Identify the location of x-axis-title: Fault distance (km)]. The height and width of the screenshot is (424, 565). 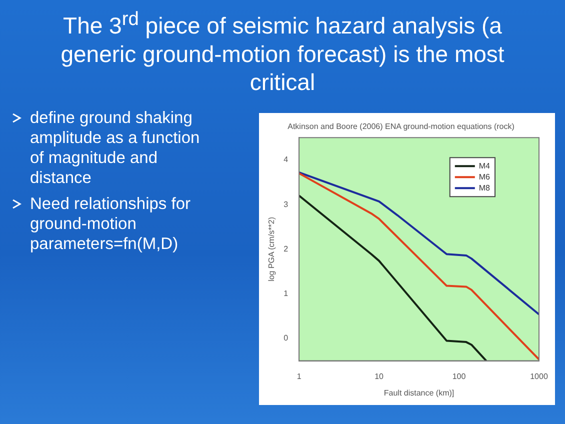
(419, 393).